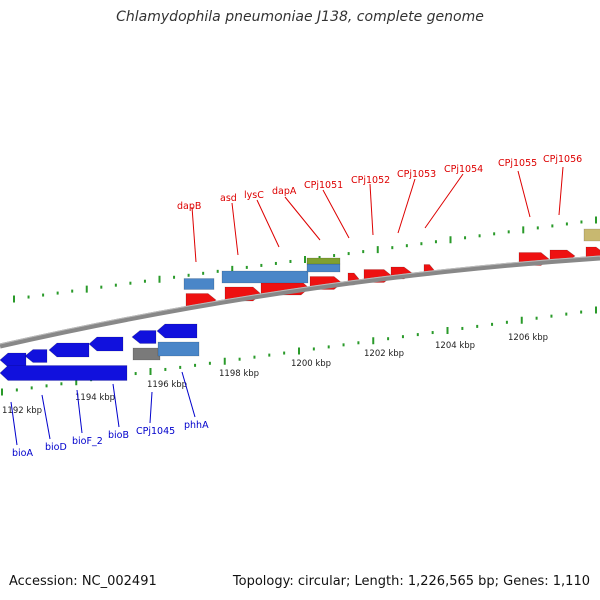 This screenshot has width=600, height=600. What do you see at coordinates (284, 191) in the screenshot?
I see `forward-gene-label: dapA` at bounding box center [284, 191].